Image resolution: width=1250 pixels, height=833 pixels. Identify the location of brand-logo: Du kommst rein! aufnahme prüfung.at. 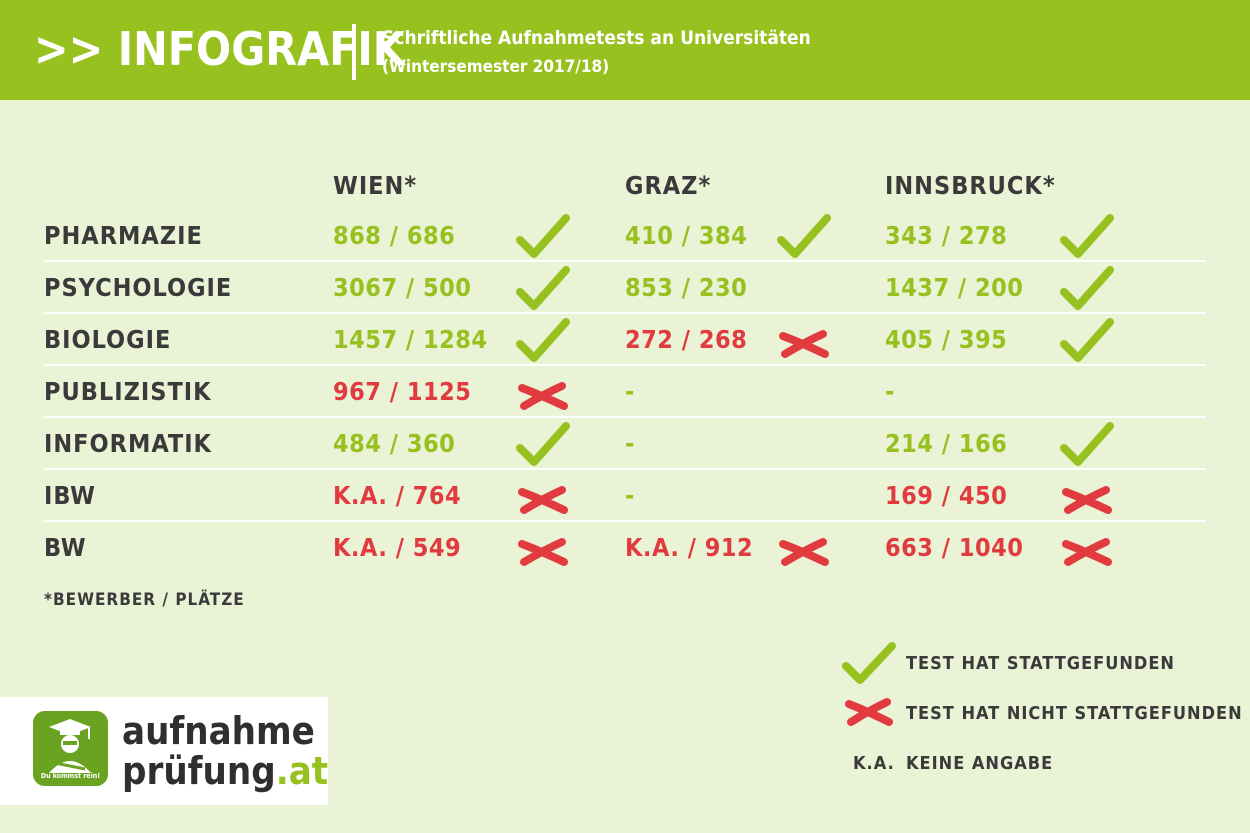
(164, 751).